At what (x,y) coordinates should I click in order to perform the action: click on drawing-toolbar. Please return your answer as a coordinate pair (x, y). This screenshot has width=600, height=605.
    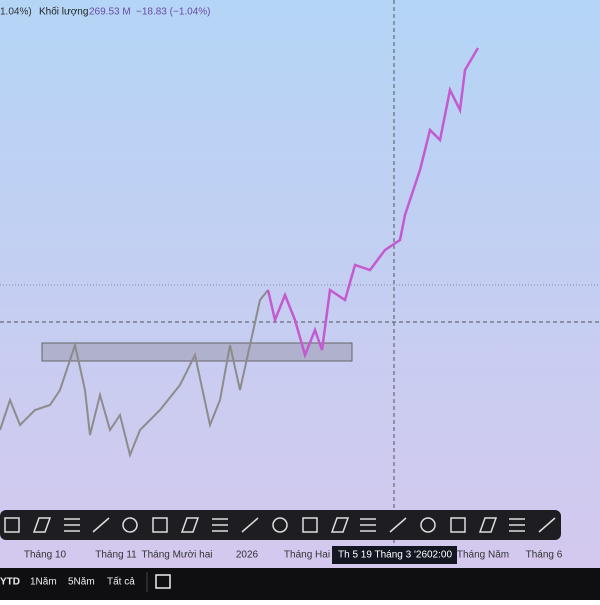
    Looking at the image, I should click on (280, 525).